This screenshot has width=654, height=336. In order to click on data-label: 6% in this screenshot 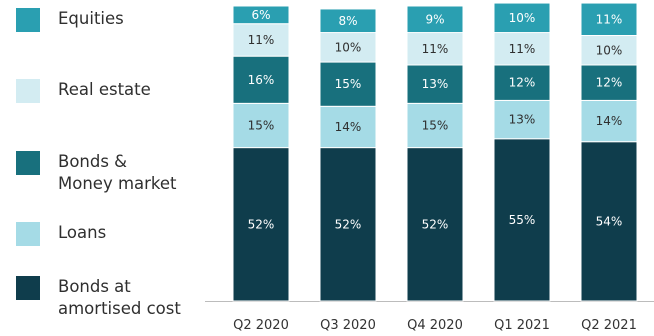, I will do `click(260, 15)`.